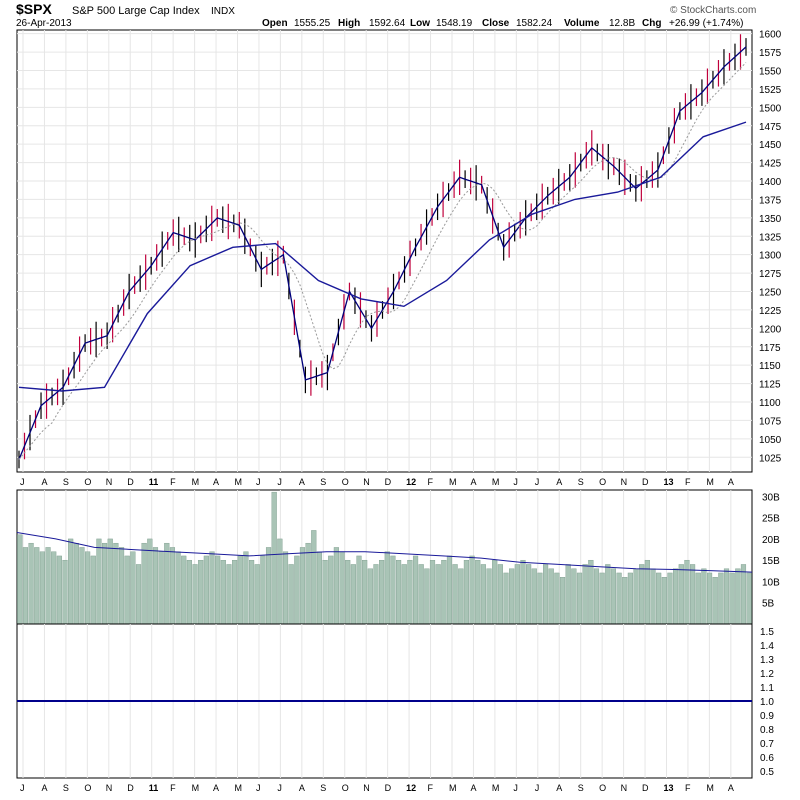 The image size is (800, 800). Describe the element at coordinates (770, 182) in the screenshot. I see `price-tick-label: 1400` at that location.